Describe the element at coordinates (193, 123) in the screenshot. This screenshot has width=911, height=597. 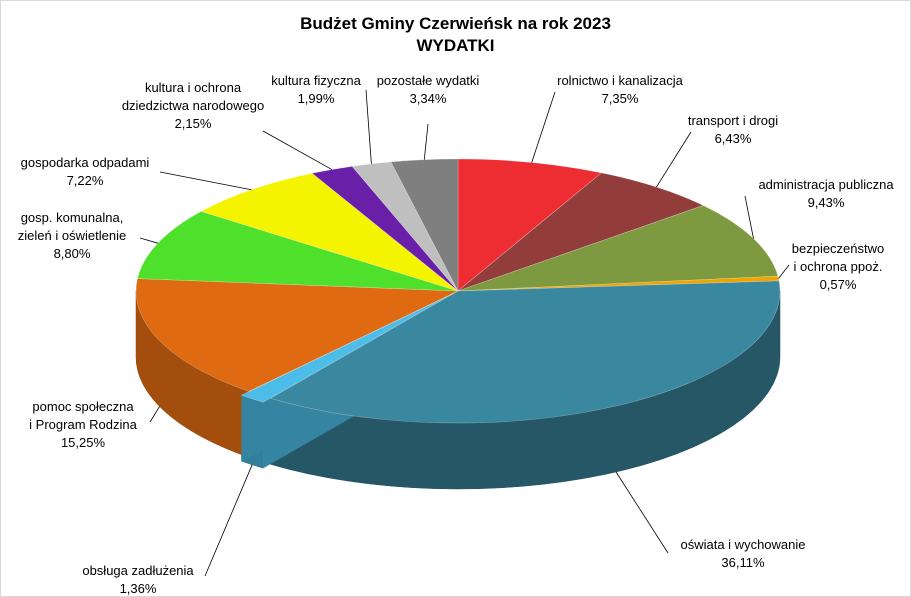
I see `slice-label-9-2: 2,15%` at that location.